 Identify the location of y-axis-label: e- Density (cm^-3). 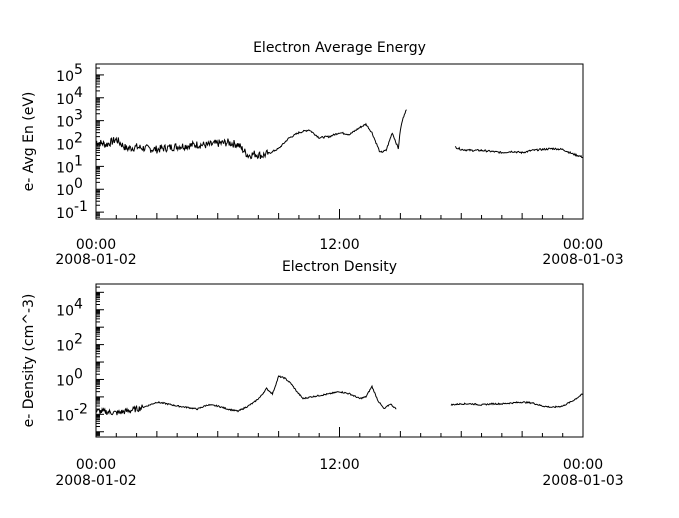
(29, 361).